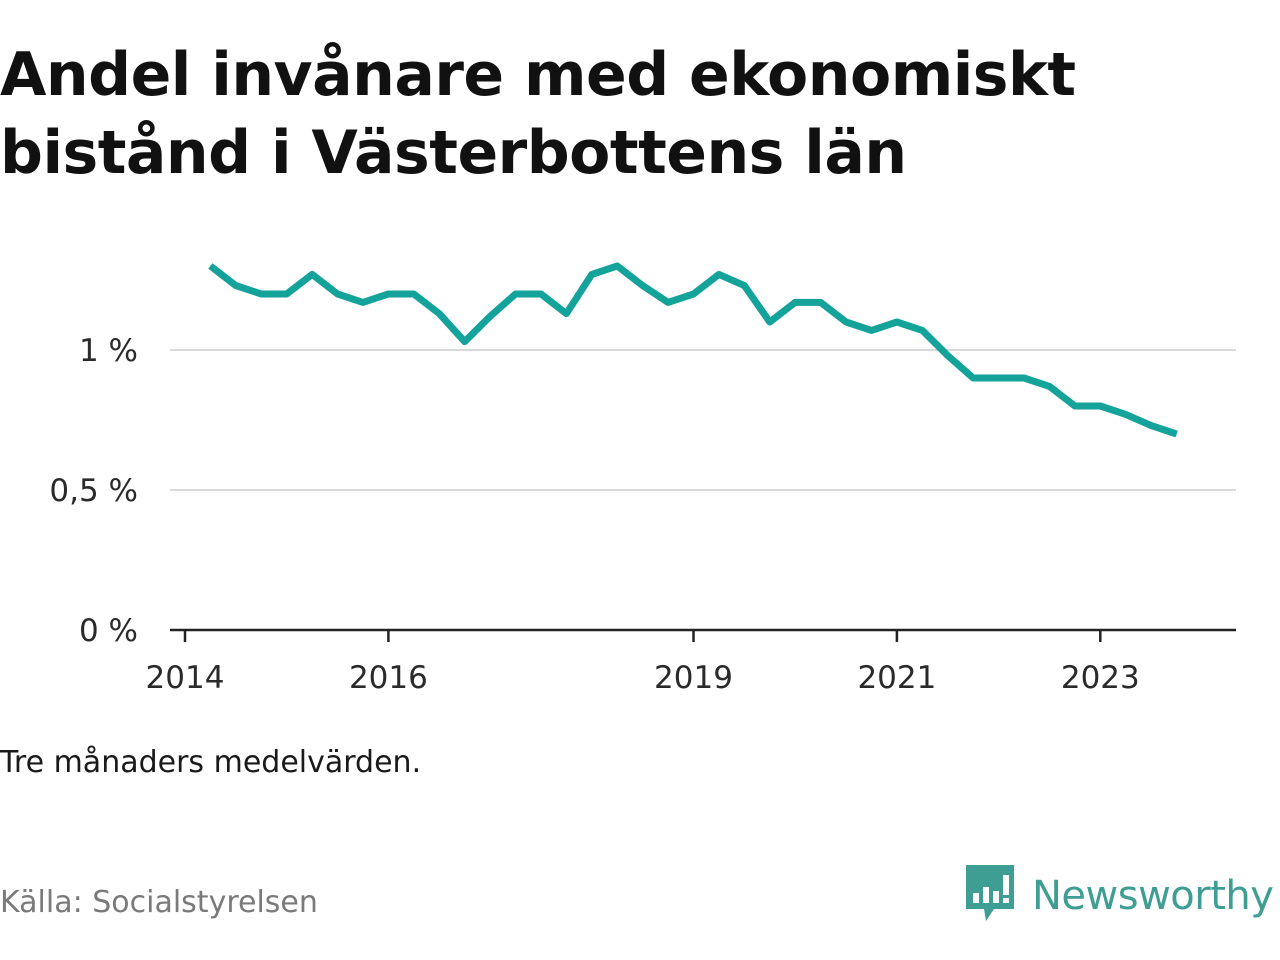  What do you see at coordinates (1153, 896) in the screenshot?
I see `brand-name: Newsworthy` at bounding box center [1153, 896].